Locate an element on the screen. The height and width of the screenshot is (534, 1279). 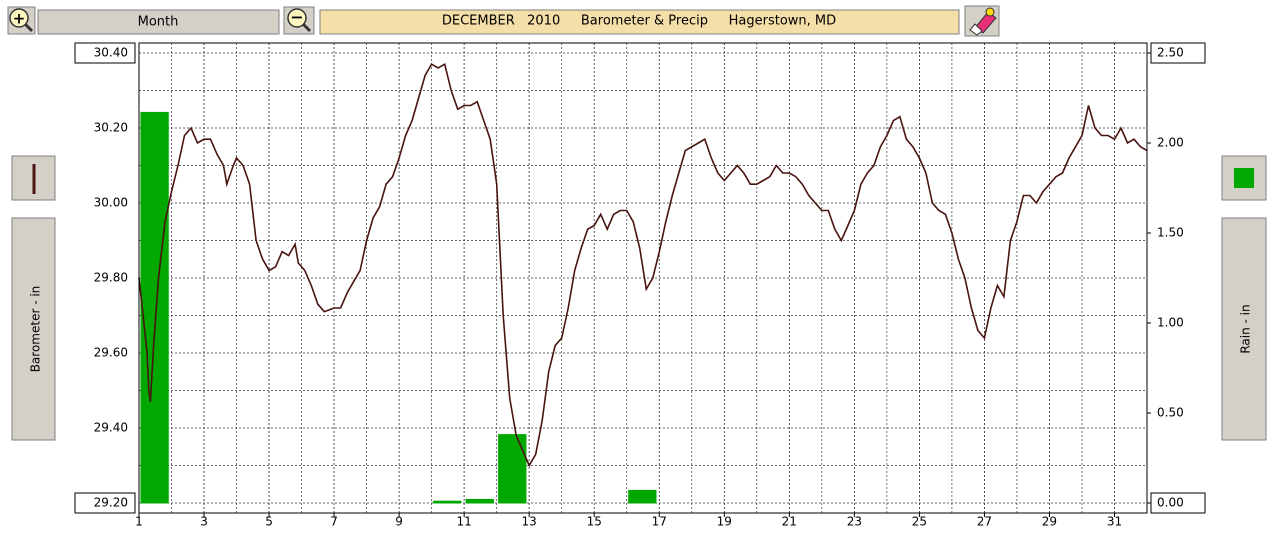
x-tick-label: 29 is located at coordinates (1049, 522).